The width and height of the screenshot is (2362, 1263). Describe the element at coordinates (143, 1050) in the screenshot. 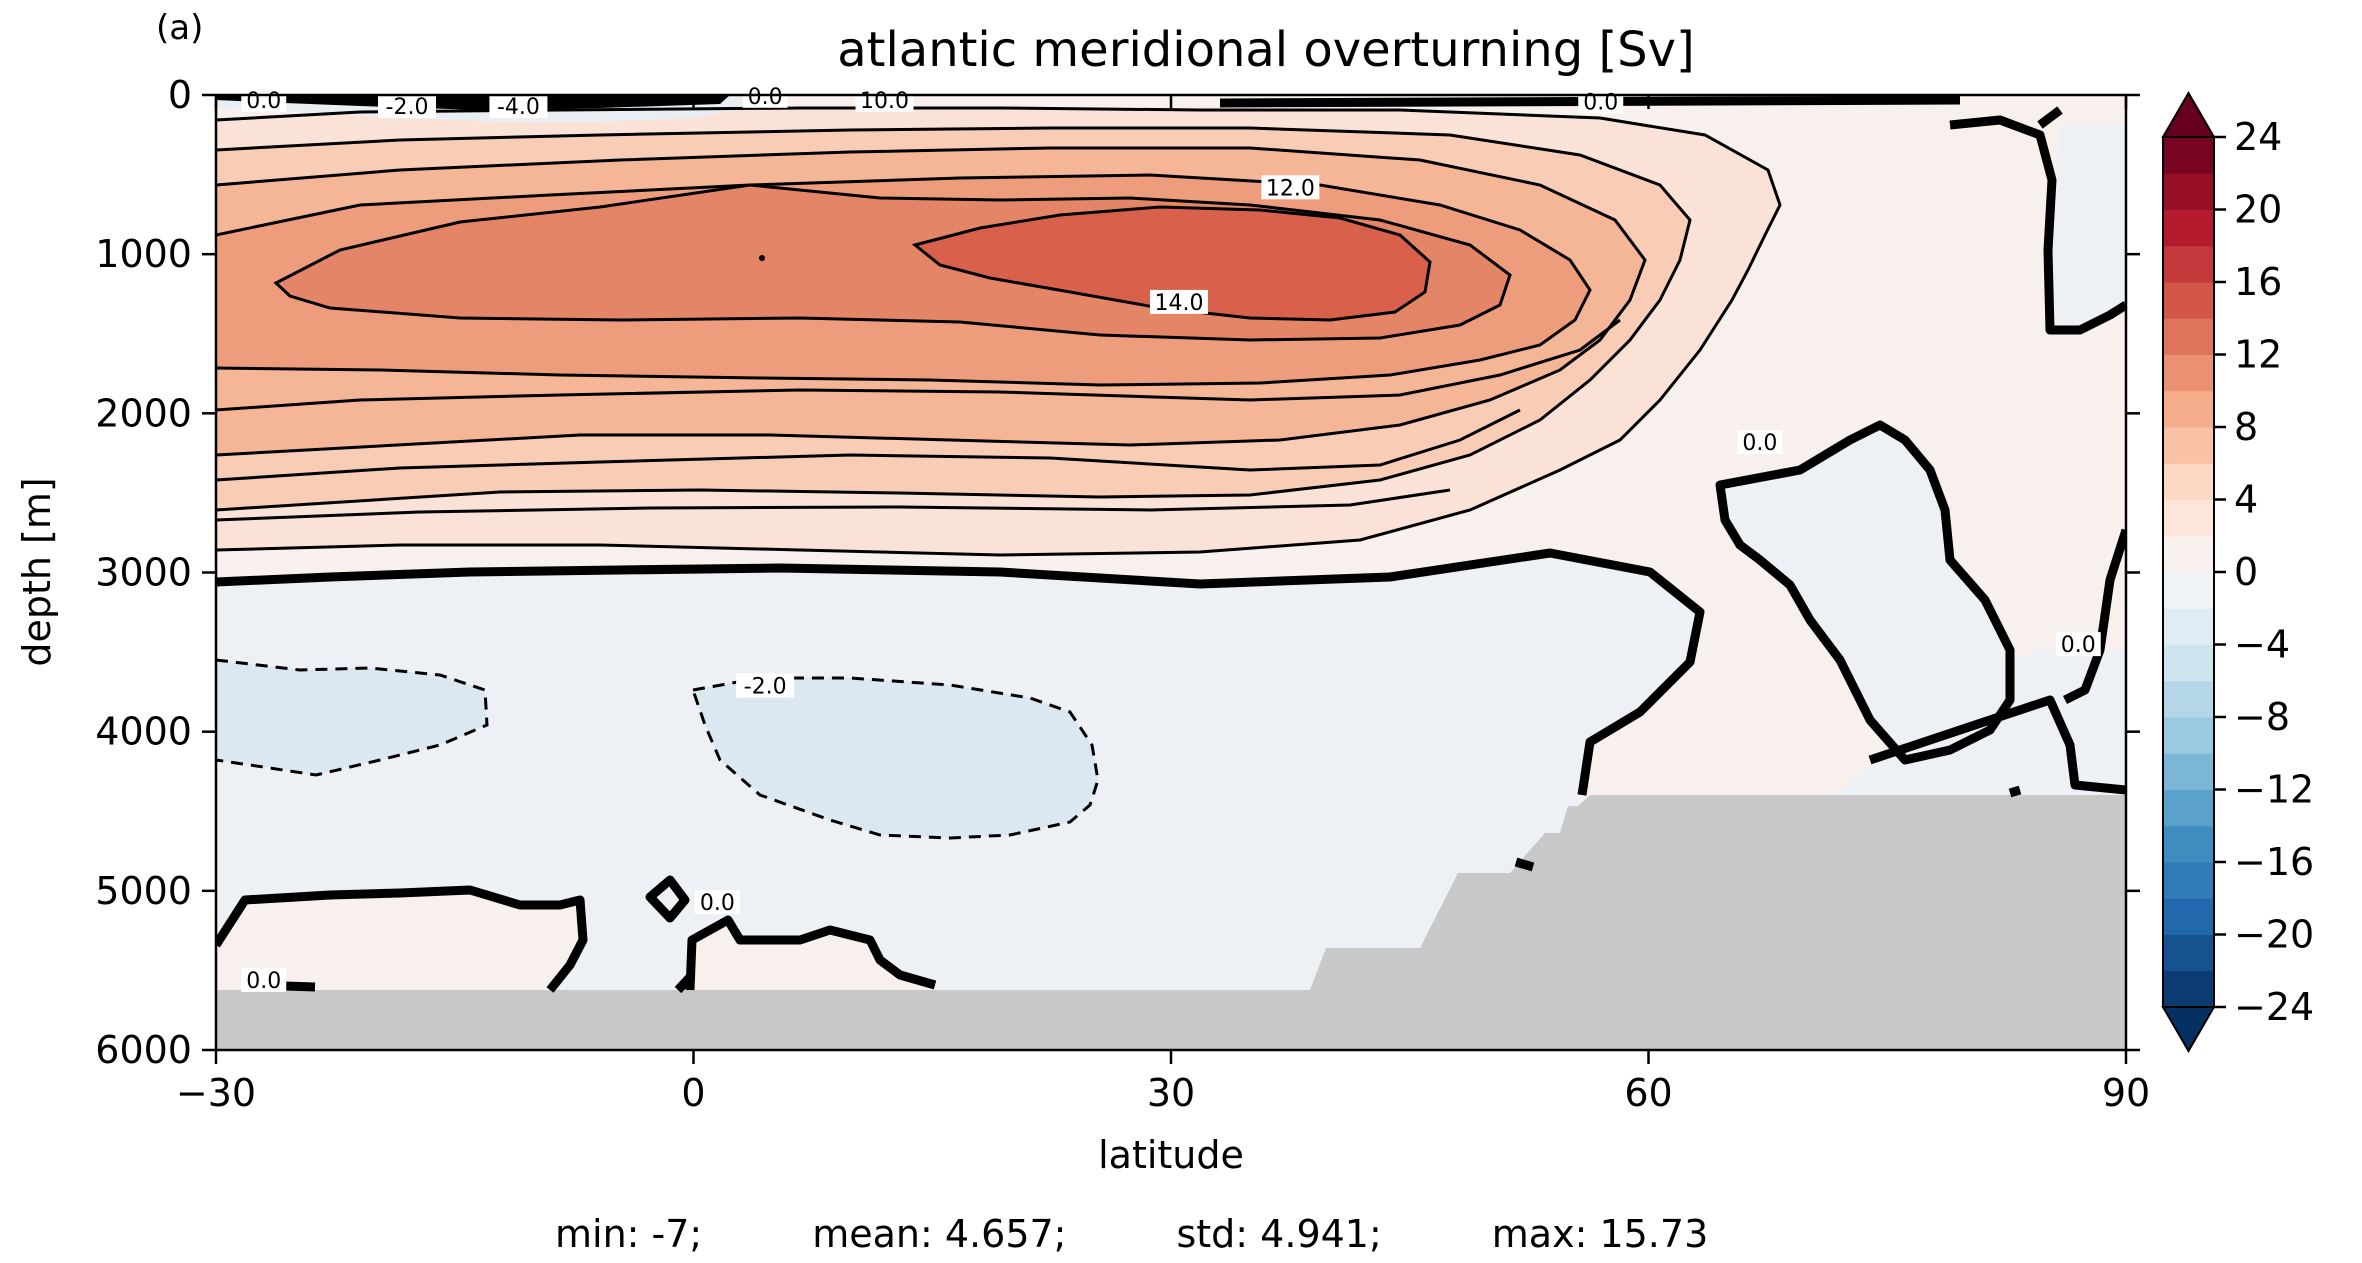

I see `y-tick-label: 6000` at that location.